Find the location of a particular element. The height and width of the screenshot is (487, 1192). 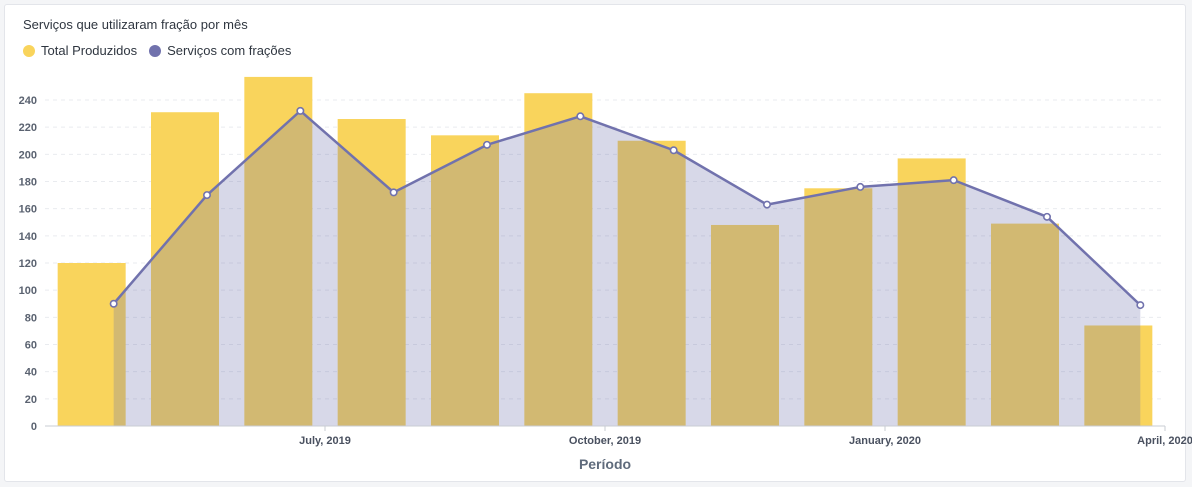

y-tick-label-0: 0 is located at coordinates (34, 427).